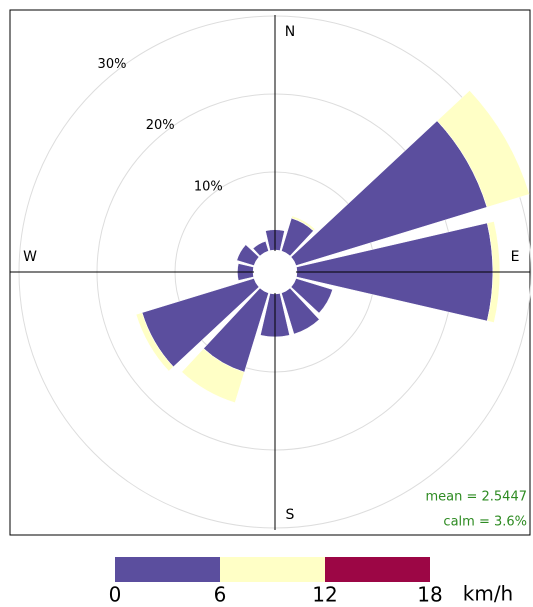 This screenshot has width=533, height=607. What do you see at coordinates (324, 595) in the screenshot?
I see `legend-break-label: 12` at bounding box center [324, 595].